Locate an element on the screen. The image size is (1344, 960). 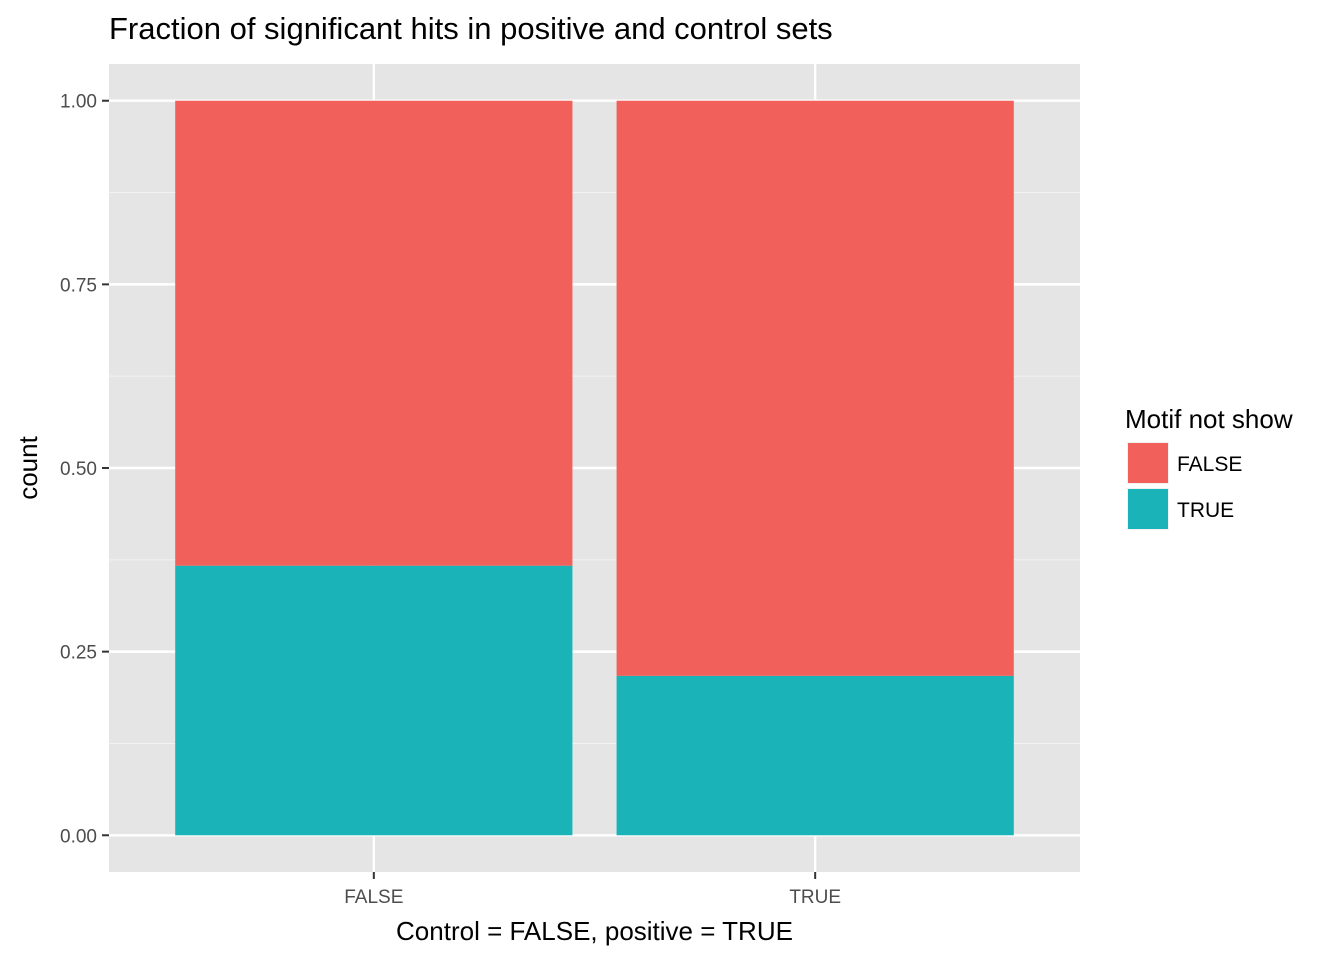
y-tick-label: 1.00 is located at coordinates (78, 102).